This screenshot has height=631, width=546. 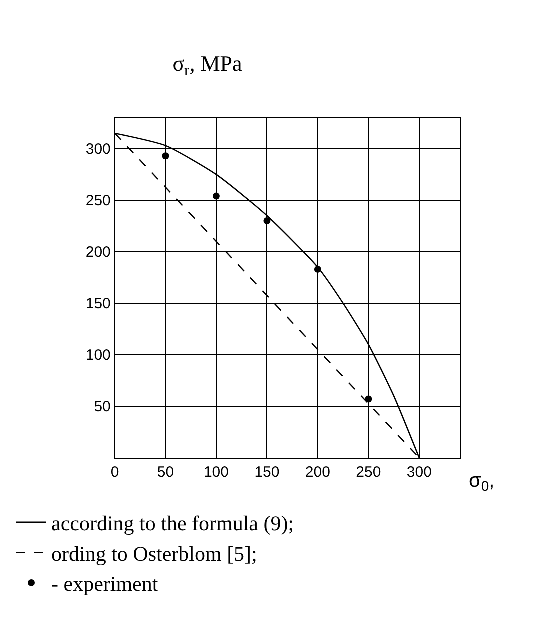 I want to click on x-axis-title: σ$_{0}$,, so click(x=482, y=482).